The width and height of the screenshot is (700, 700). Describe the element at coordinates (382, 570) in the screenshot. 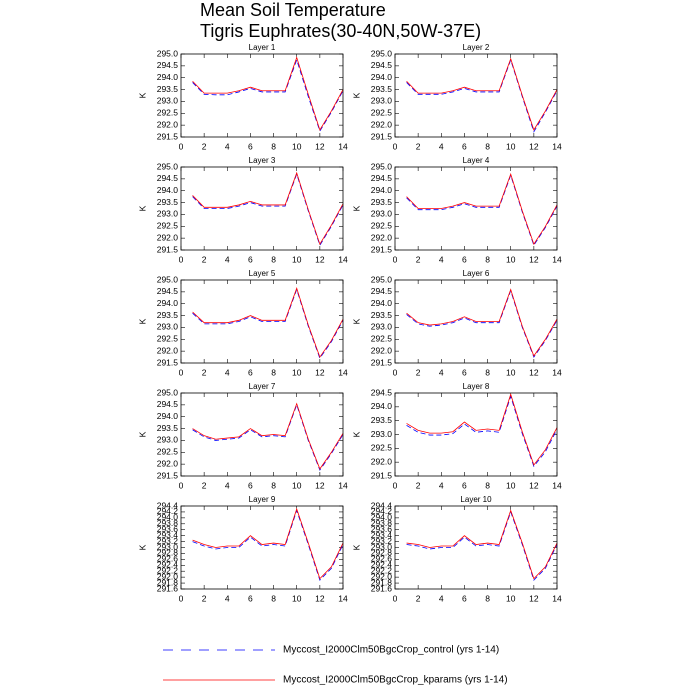

I see `y-tick-label: 292.2` at that location.